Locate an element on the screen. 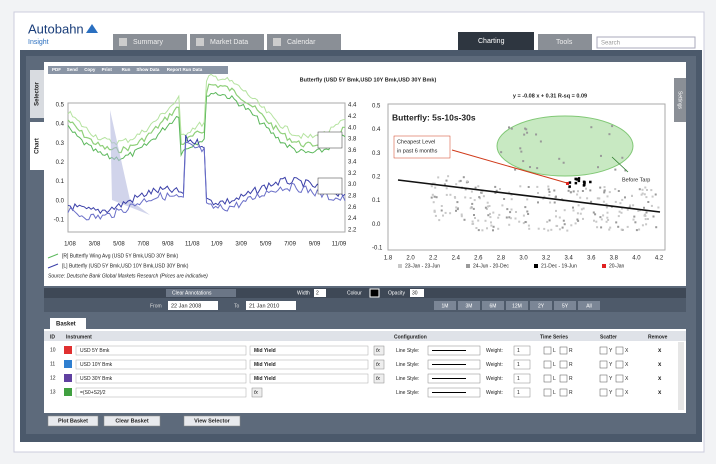 The image size is (716, 469). instrument: USD 10Y Bmk is located at coordinates (96, 365).